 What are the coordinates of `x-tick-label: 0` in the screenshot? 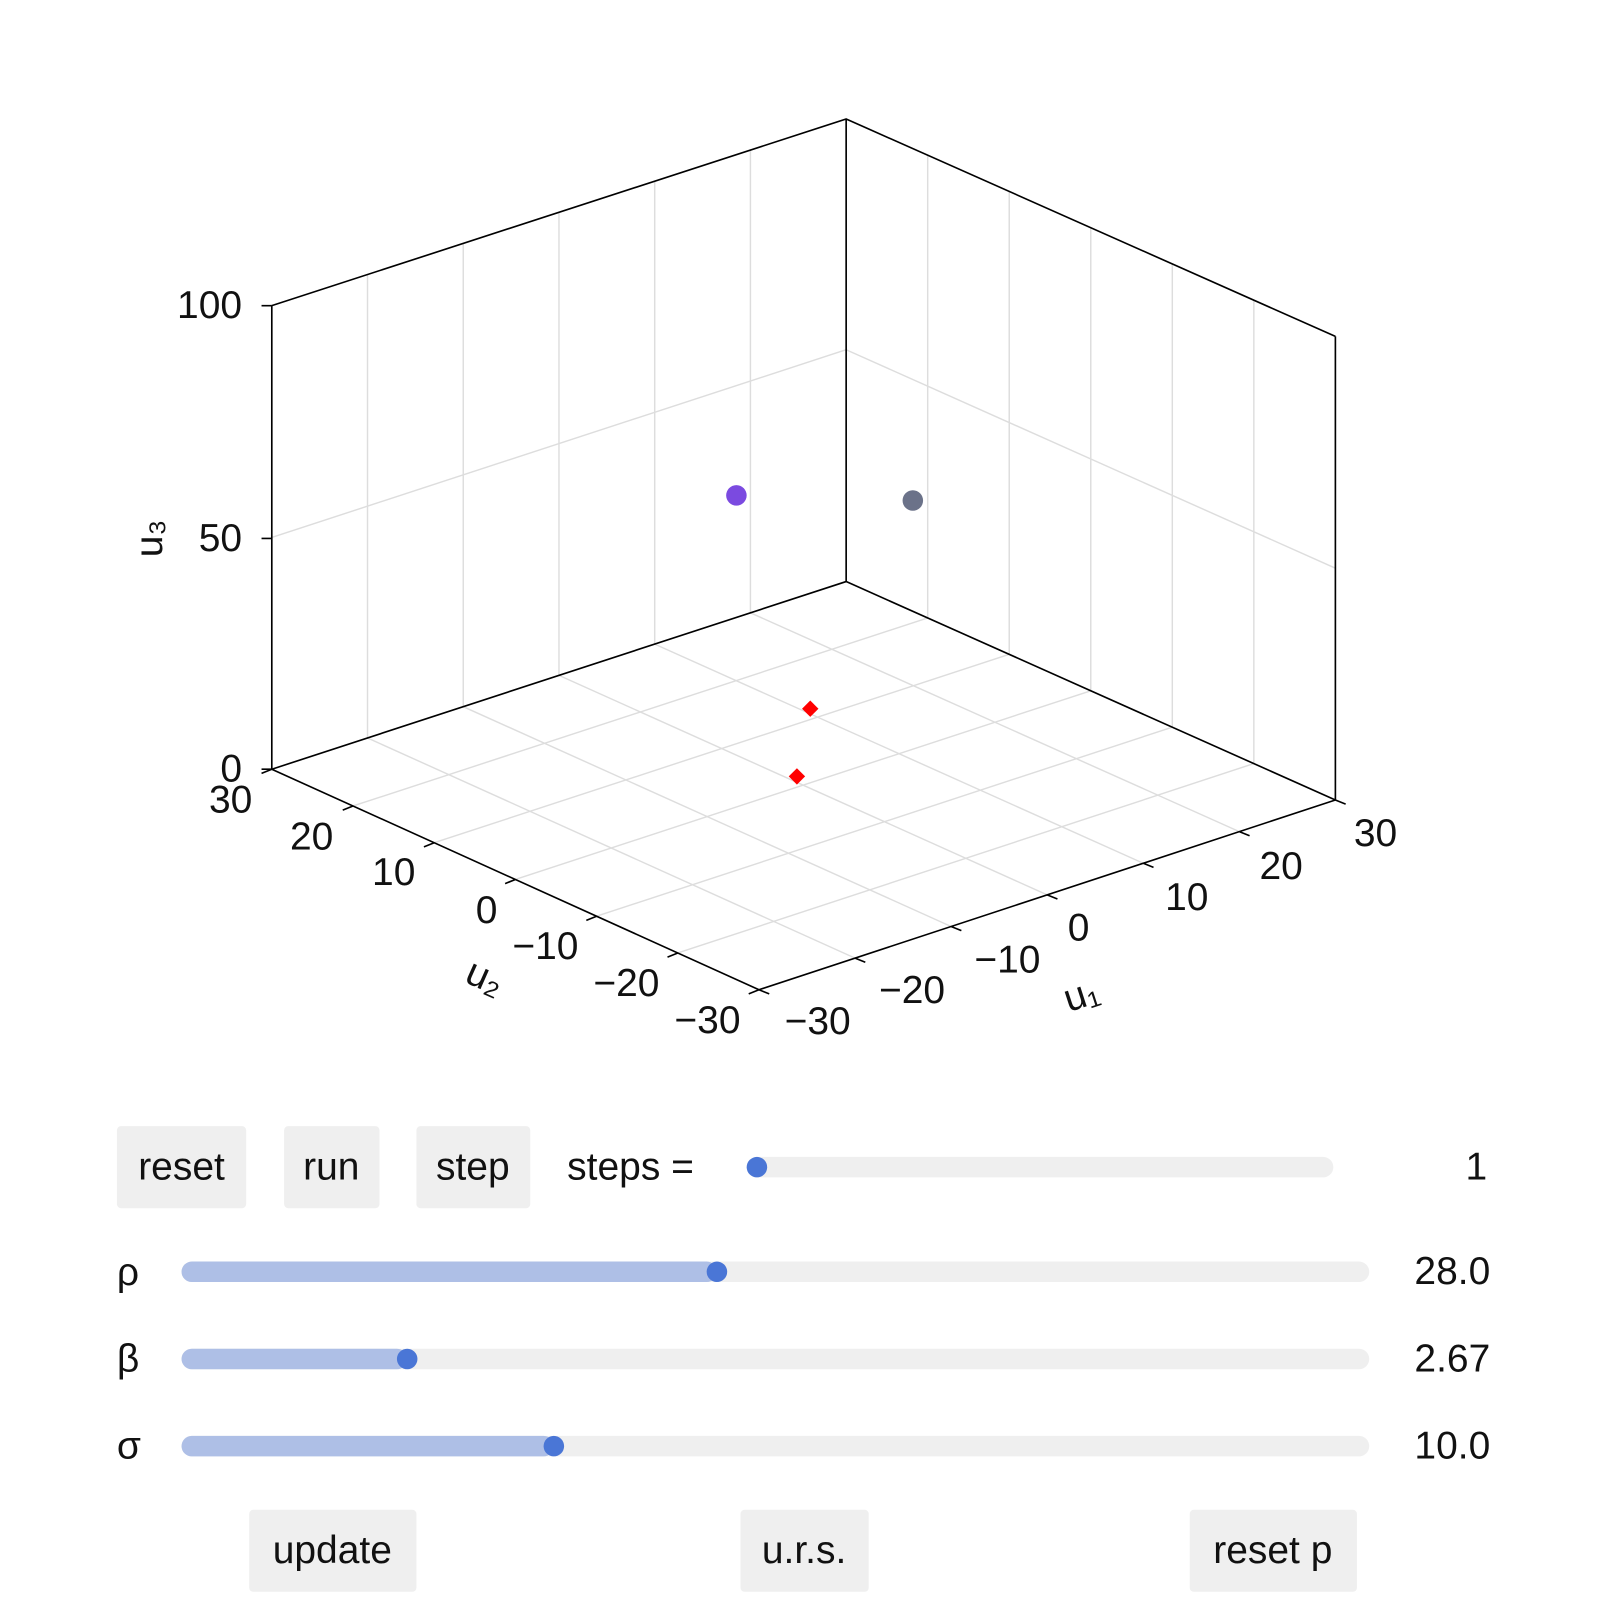 It's located at (1079, 928).